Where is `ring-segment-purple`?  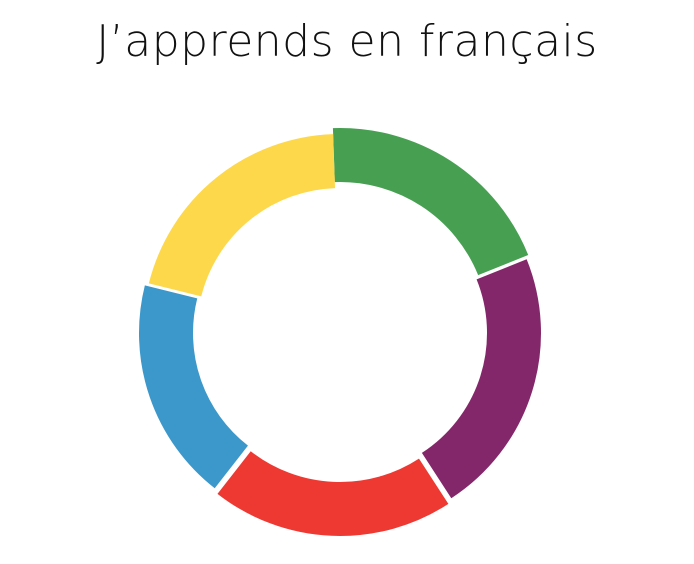
ring-segment-purple is located at coordinates (481, 379).